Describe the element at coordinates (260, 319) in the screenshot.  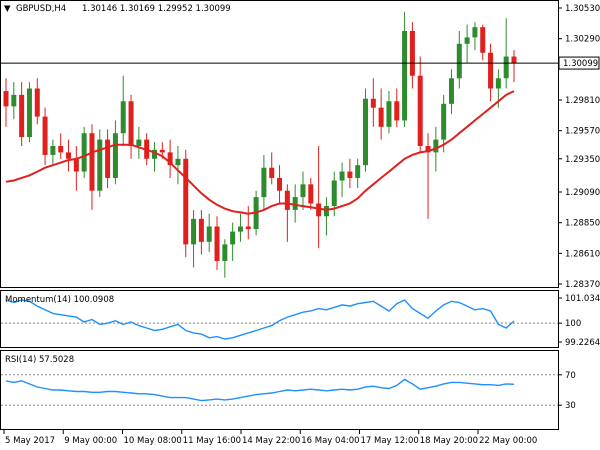
I see `momentum-line` at that location.